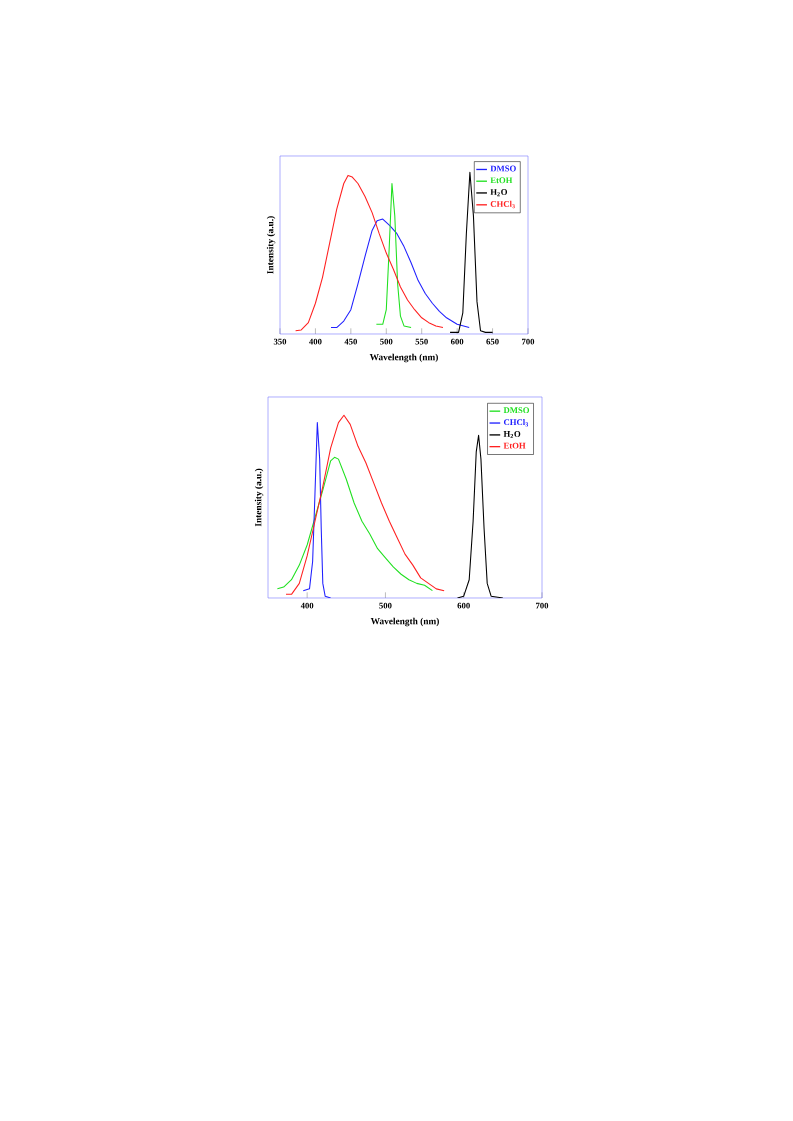 The image size is (793, 1121). What do you see at coordinates (492, 341) in the screenshot?
I see `x-tick-label: 650` at bounding box center [492, 341].